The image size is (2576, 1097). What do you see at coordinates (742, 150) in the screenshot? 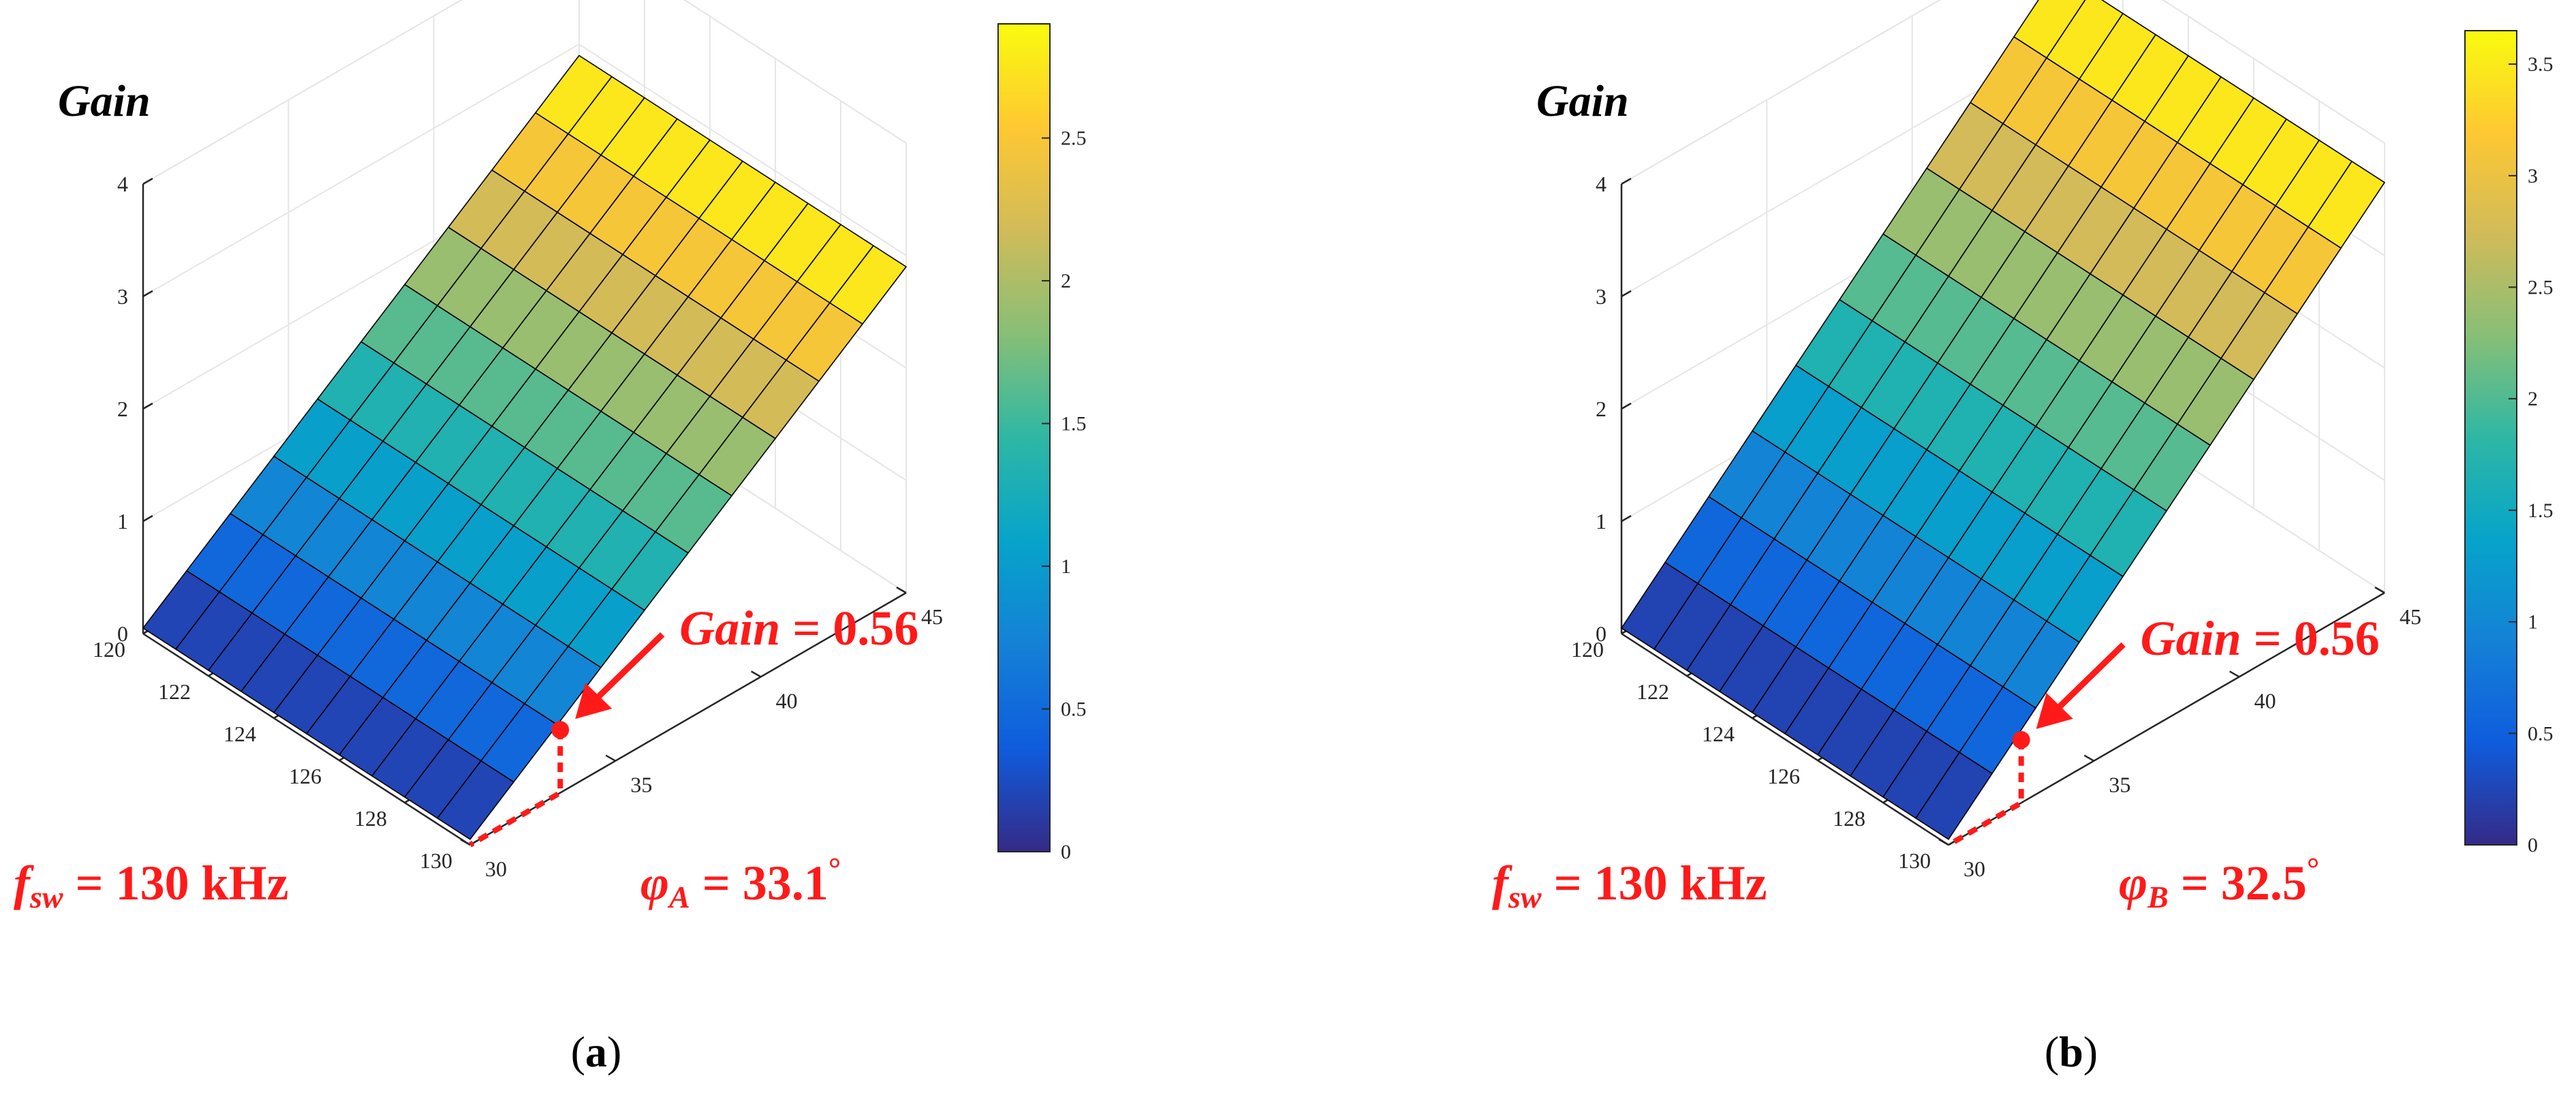
I see `grid-line-z-back` at bounding box center [742, 150].